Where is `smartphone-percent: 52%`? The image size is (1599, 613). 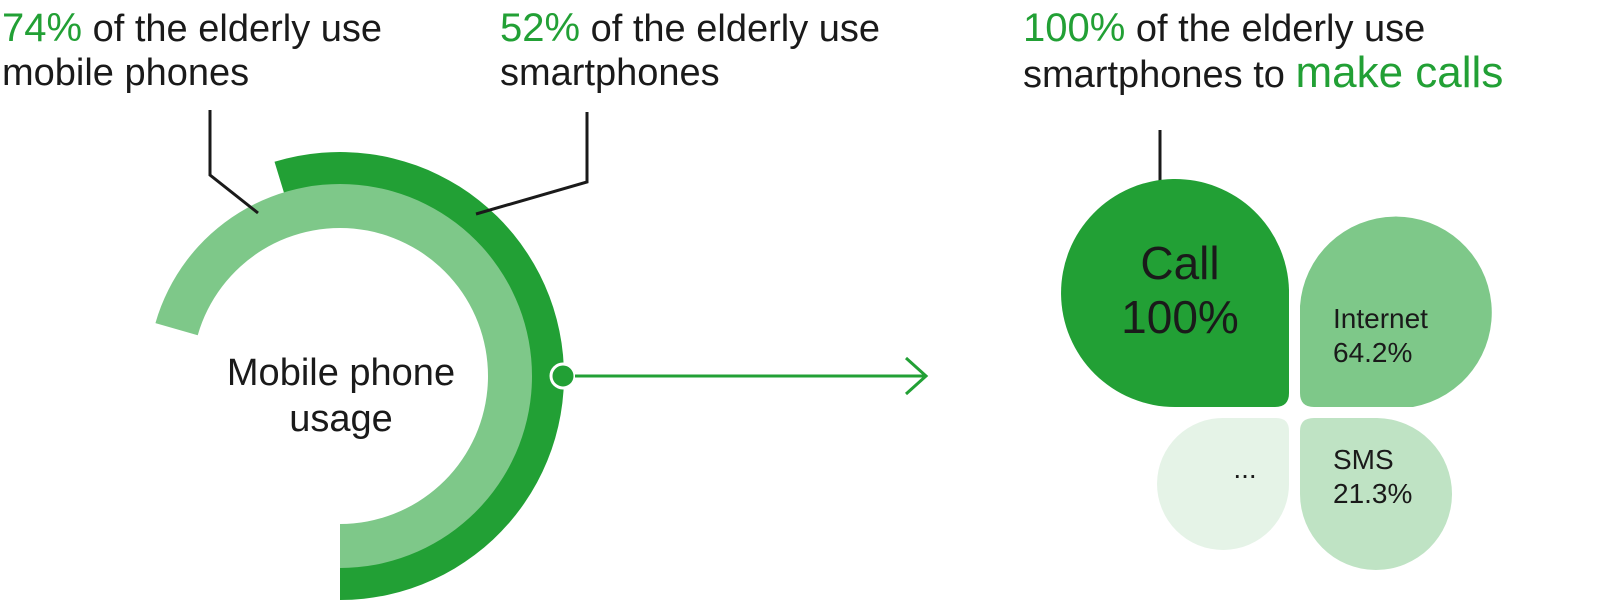
smartphone-percent: 52% is located at coordinates (540, 28).